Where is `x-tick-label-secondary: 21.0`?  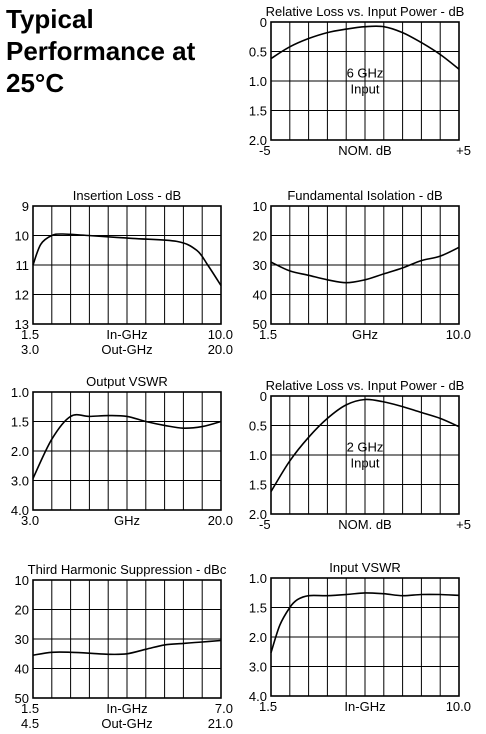
x-tick-label-secondary: 21.0 is located at coordinates (220, 723).